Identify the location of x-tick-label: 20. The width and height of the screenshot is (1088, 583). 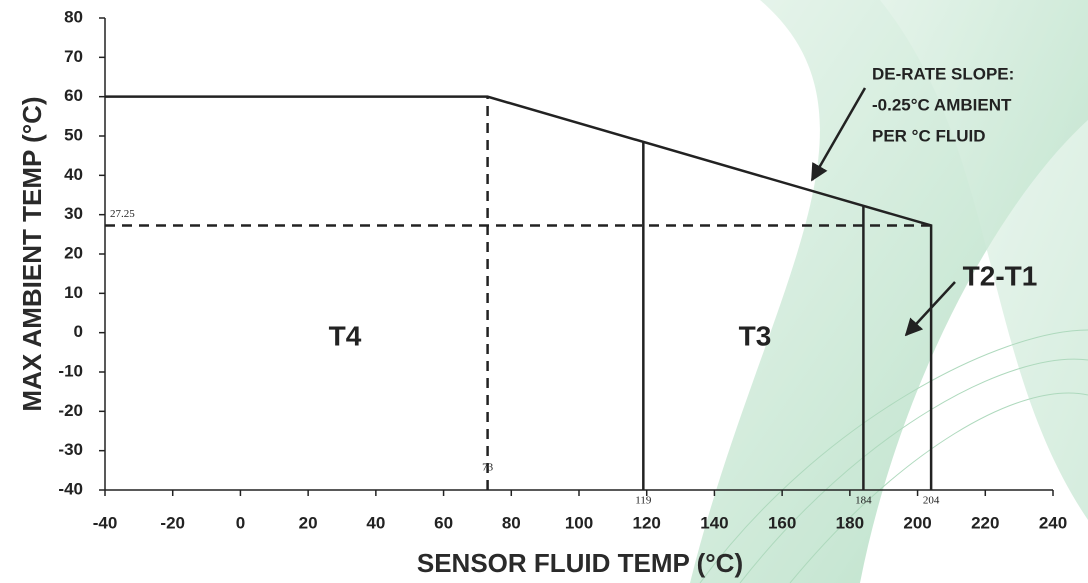
(308, 522).